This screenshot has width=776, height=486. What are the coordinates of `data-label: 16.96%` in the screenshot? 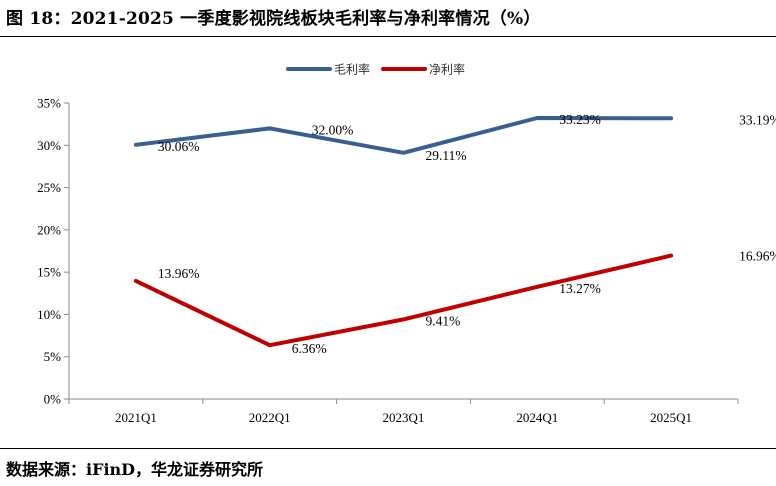 It's located at (757, 256).